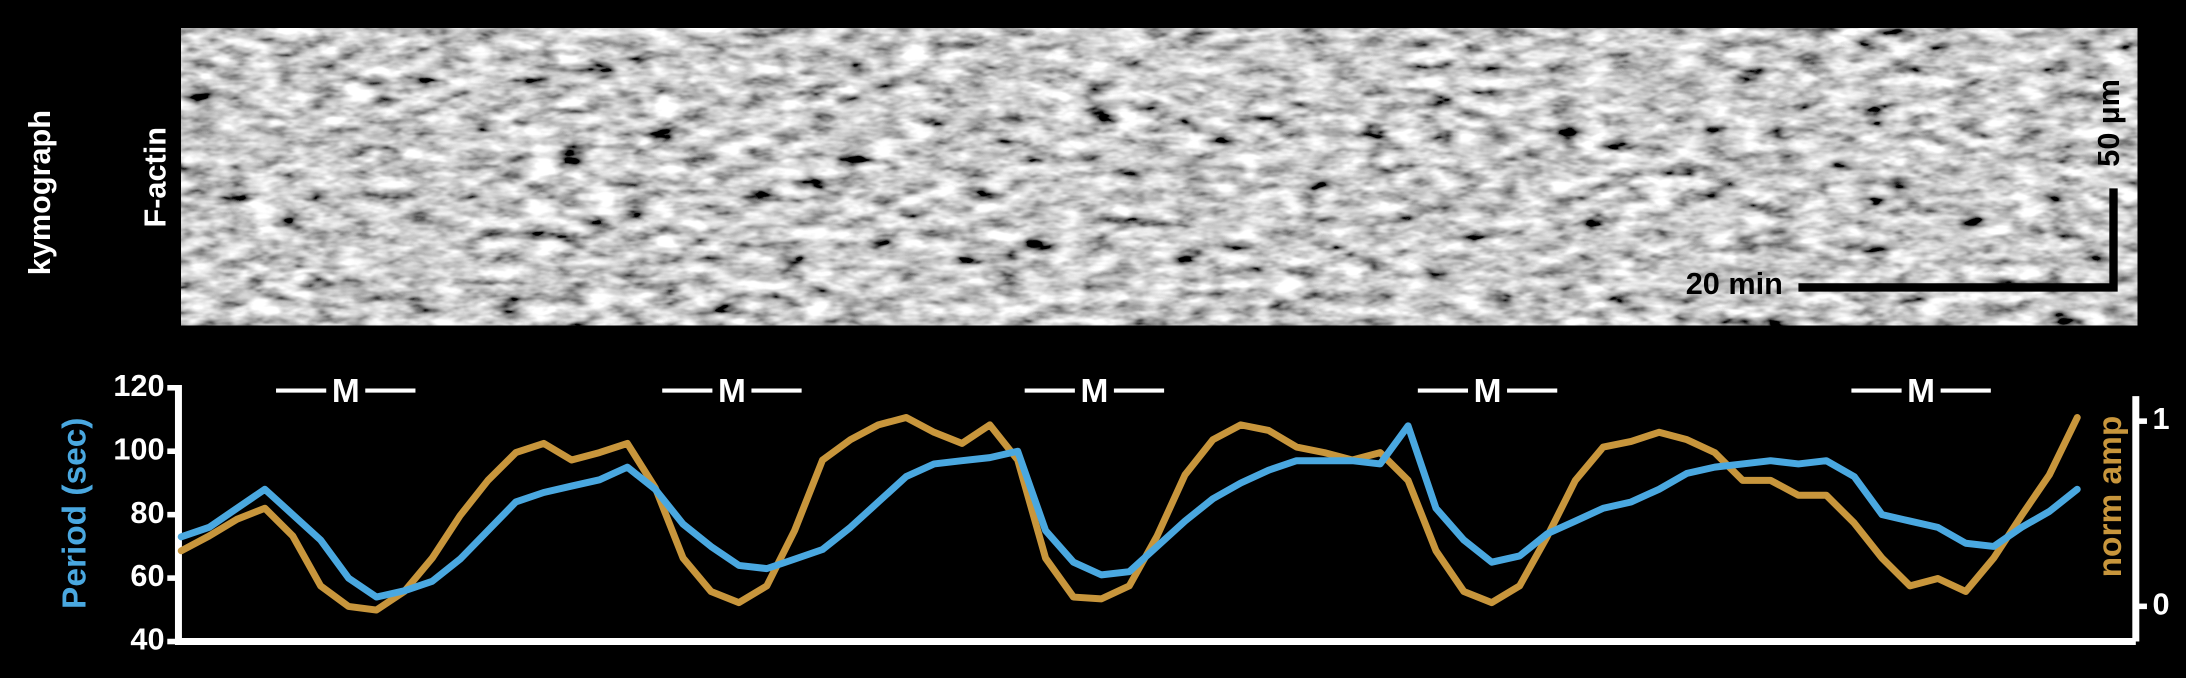  Describe the element at coordinates (138, 386) in the screenshot. I see `y-tick-label: 120` at that location.